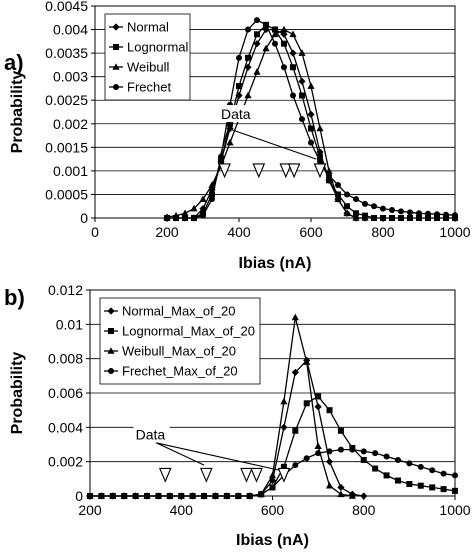 The width and height of the screenshot is (474, 553). I want to click on y-tick-label: 0.008, so click(65, 359).